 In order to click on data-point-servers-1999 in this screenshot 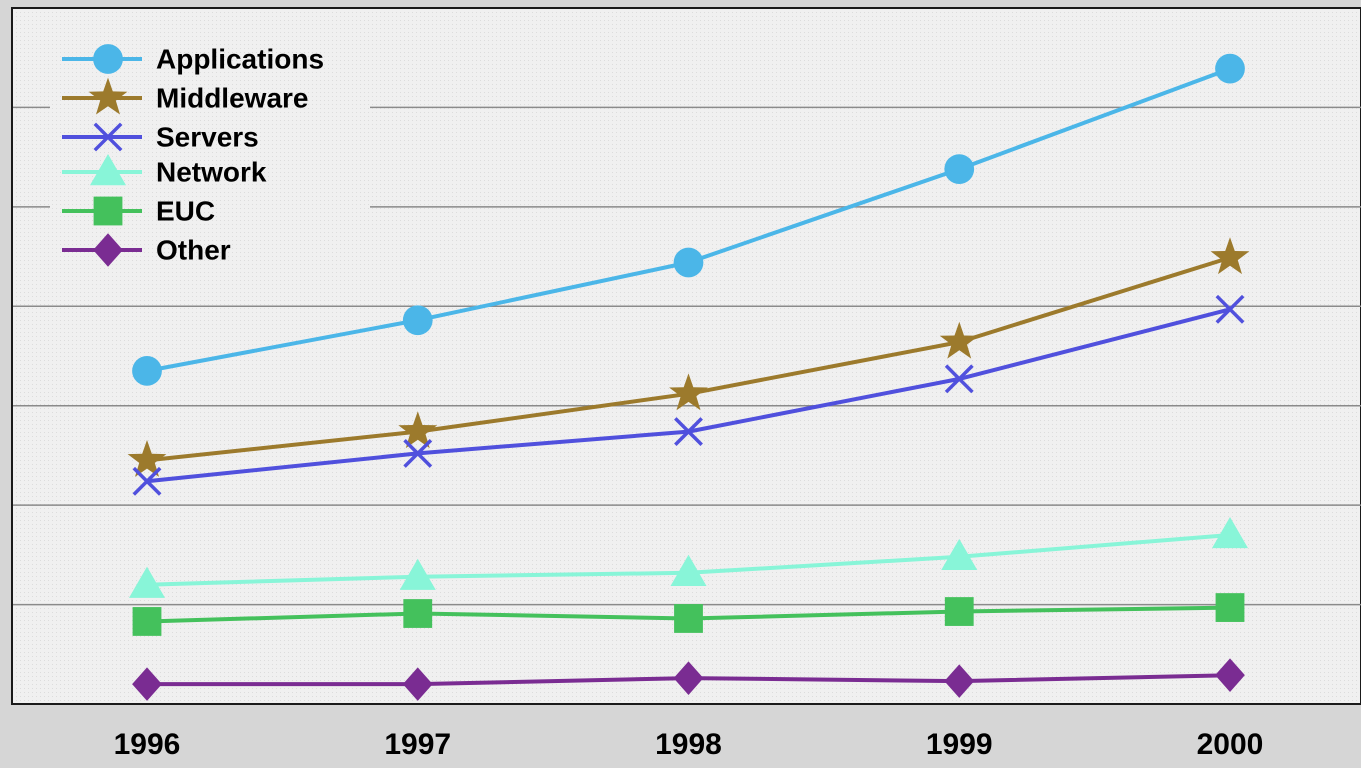, I will do `click(959, 379)`.